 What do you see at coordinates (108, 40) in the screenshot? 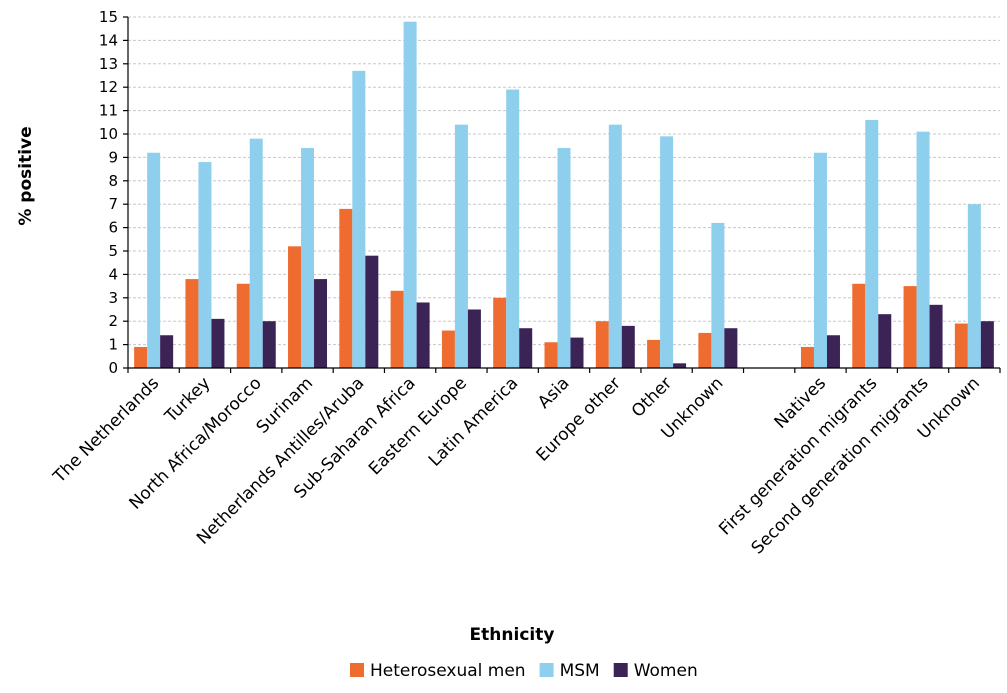
I see `y-tick-label: 14` at bounding box center [108, 40].